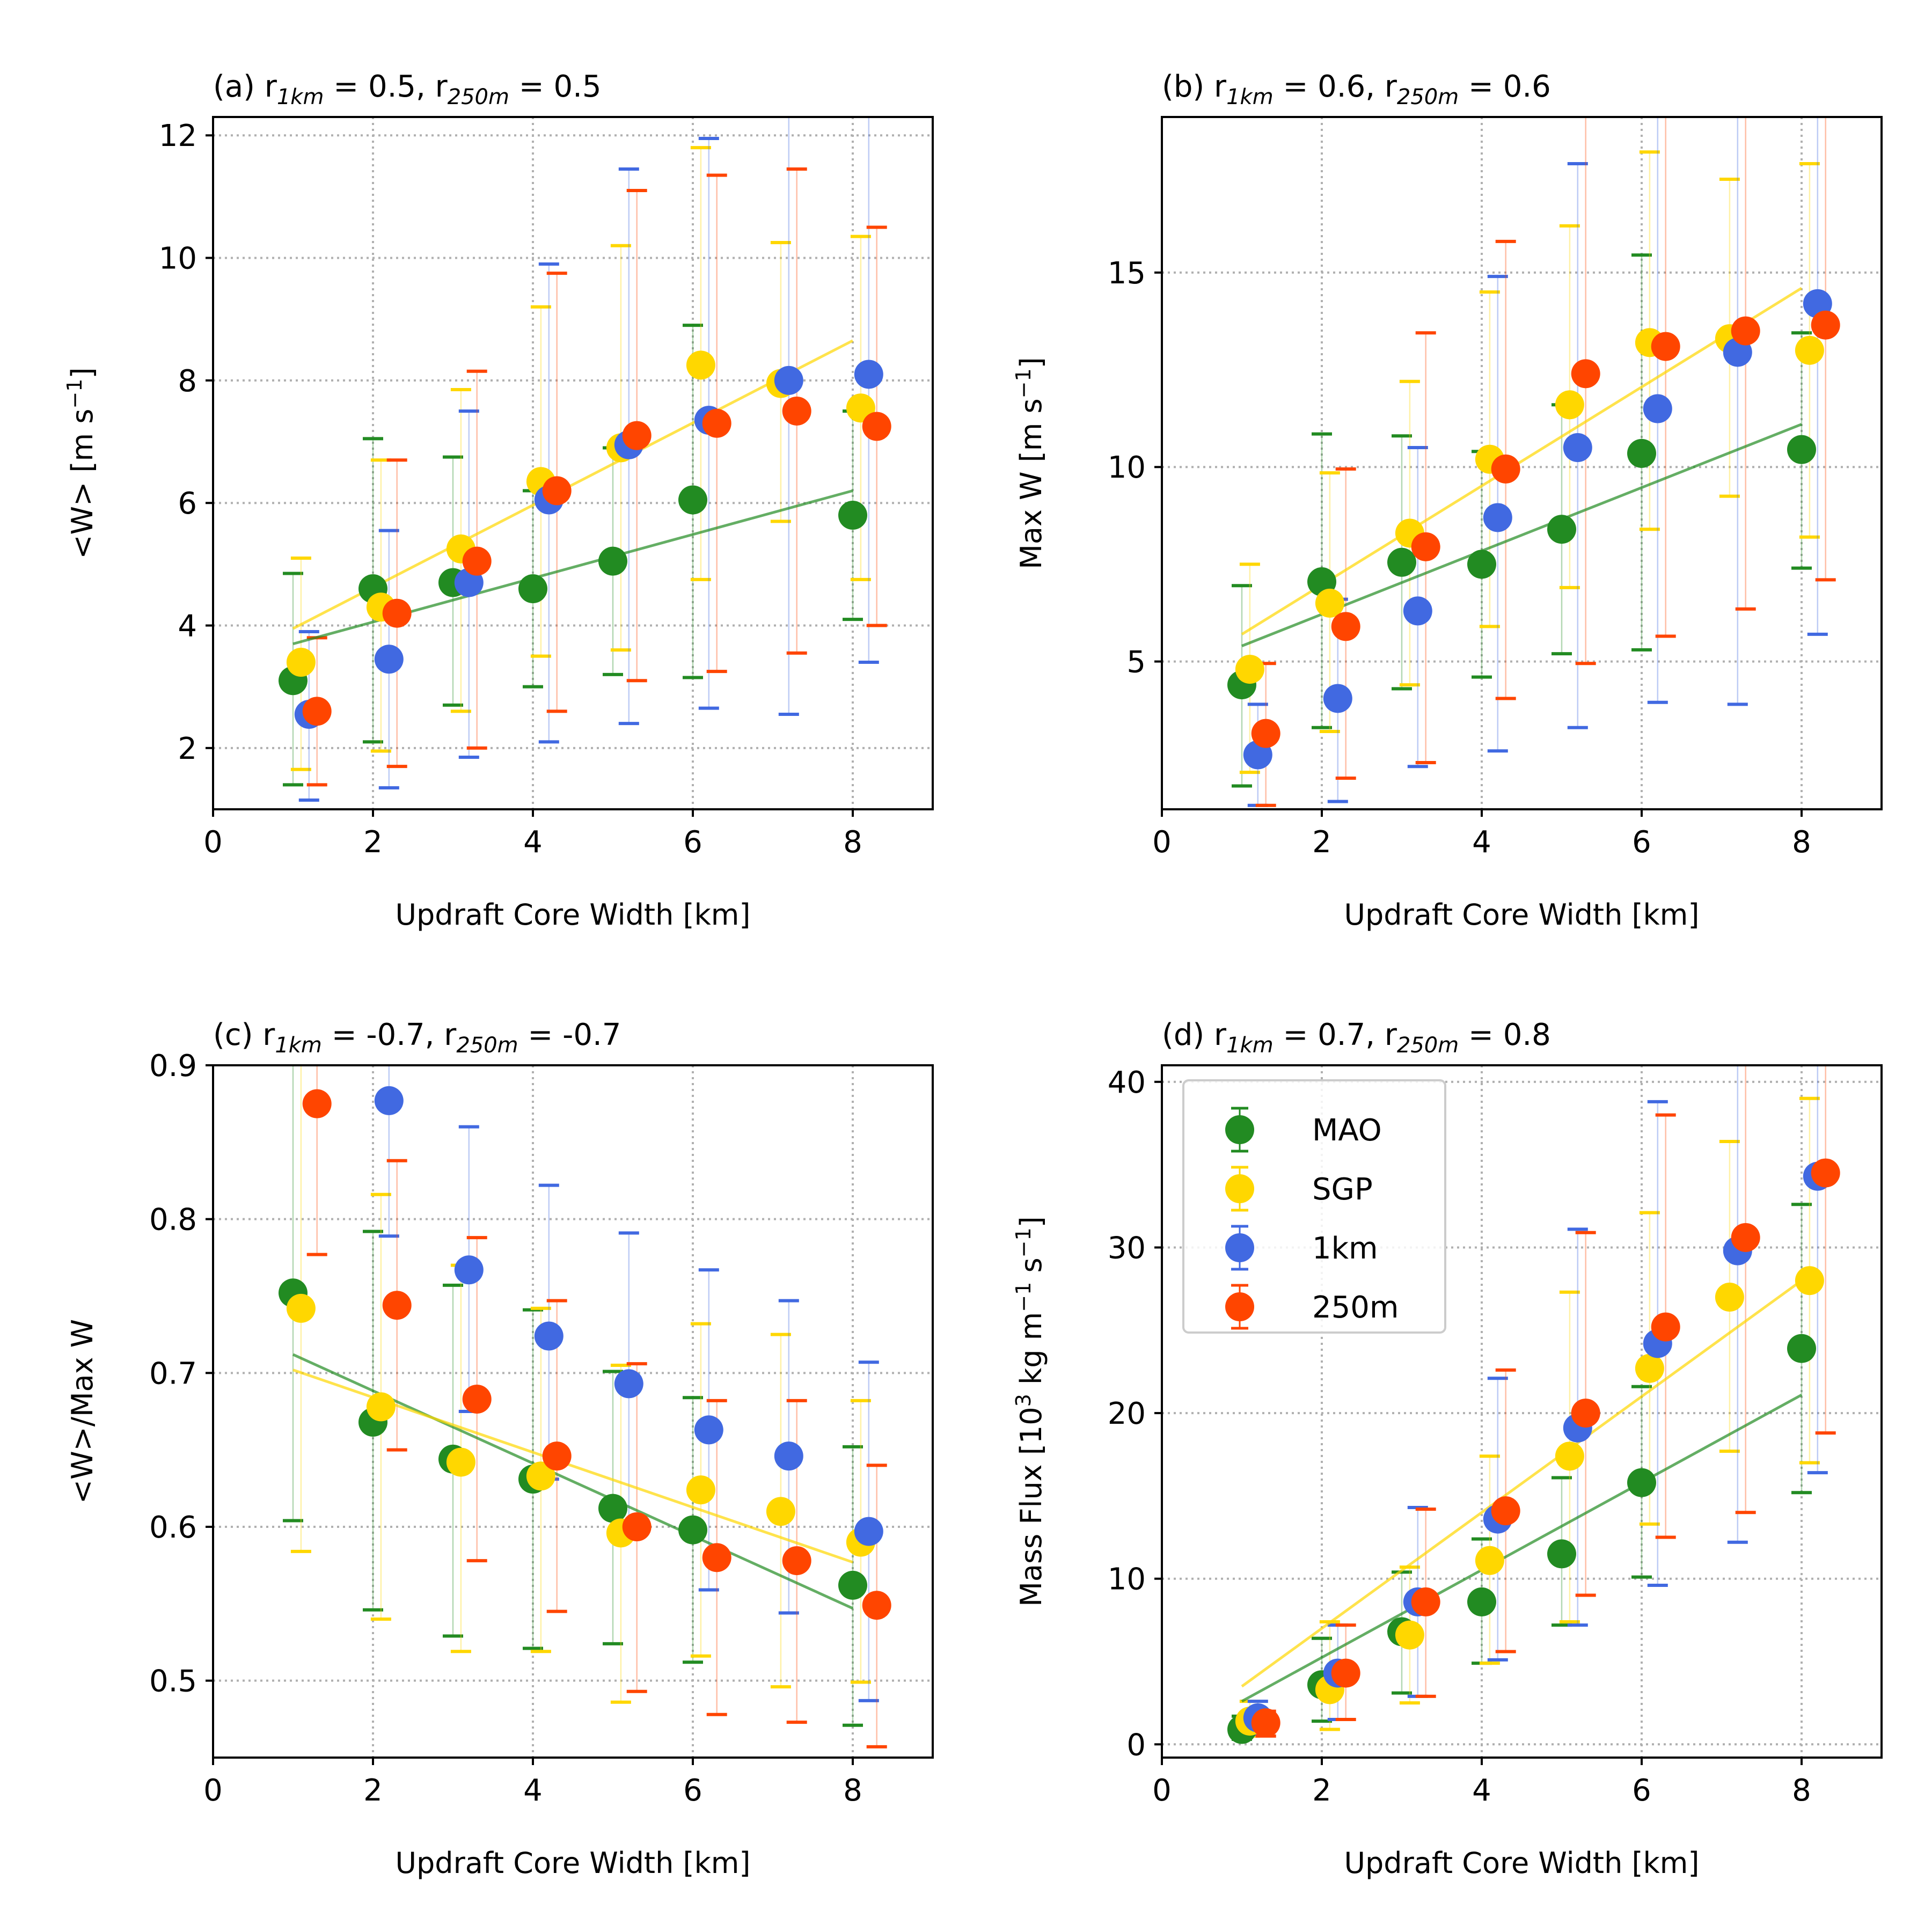 Image resolution: width=1932 pixels, height=1932 pixels. What do you see at coordinates (187, 626) in the screenshot?
I see `y-tick-label: 4` at bounding box center [187, 626].